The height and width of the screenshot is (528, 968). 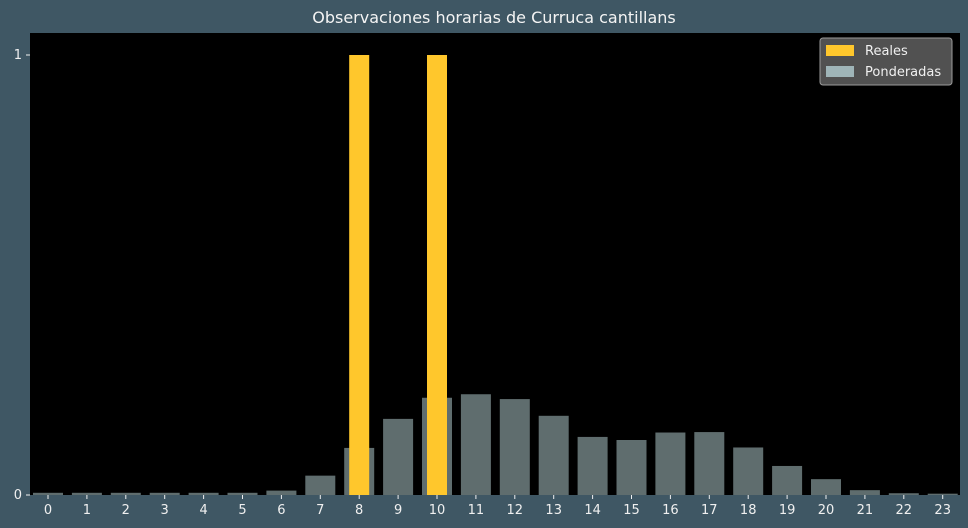 I want to click on x-tick-label-11: 11, so click(x=476, y=510).